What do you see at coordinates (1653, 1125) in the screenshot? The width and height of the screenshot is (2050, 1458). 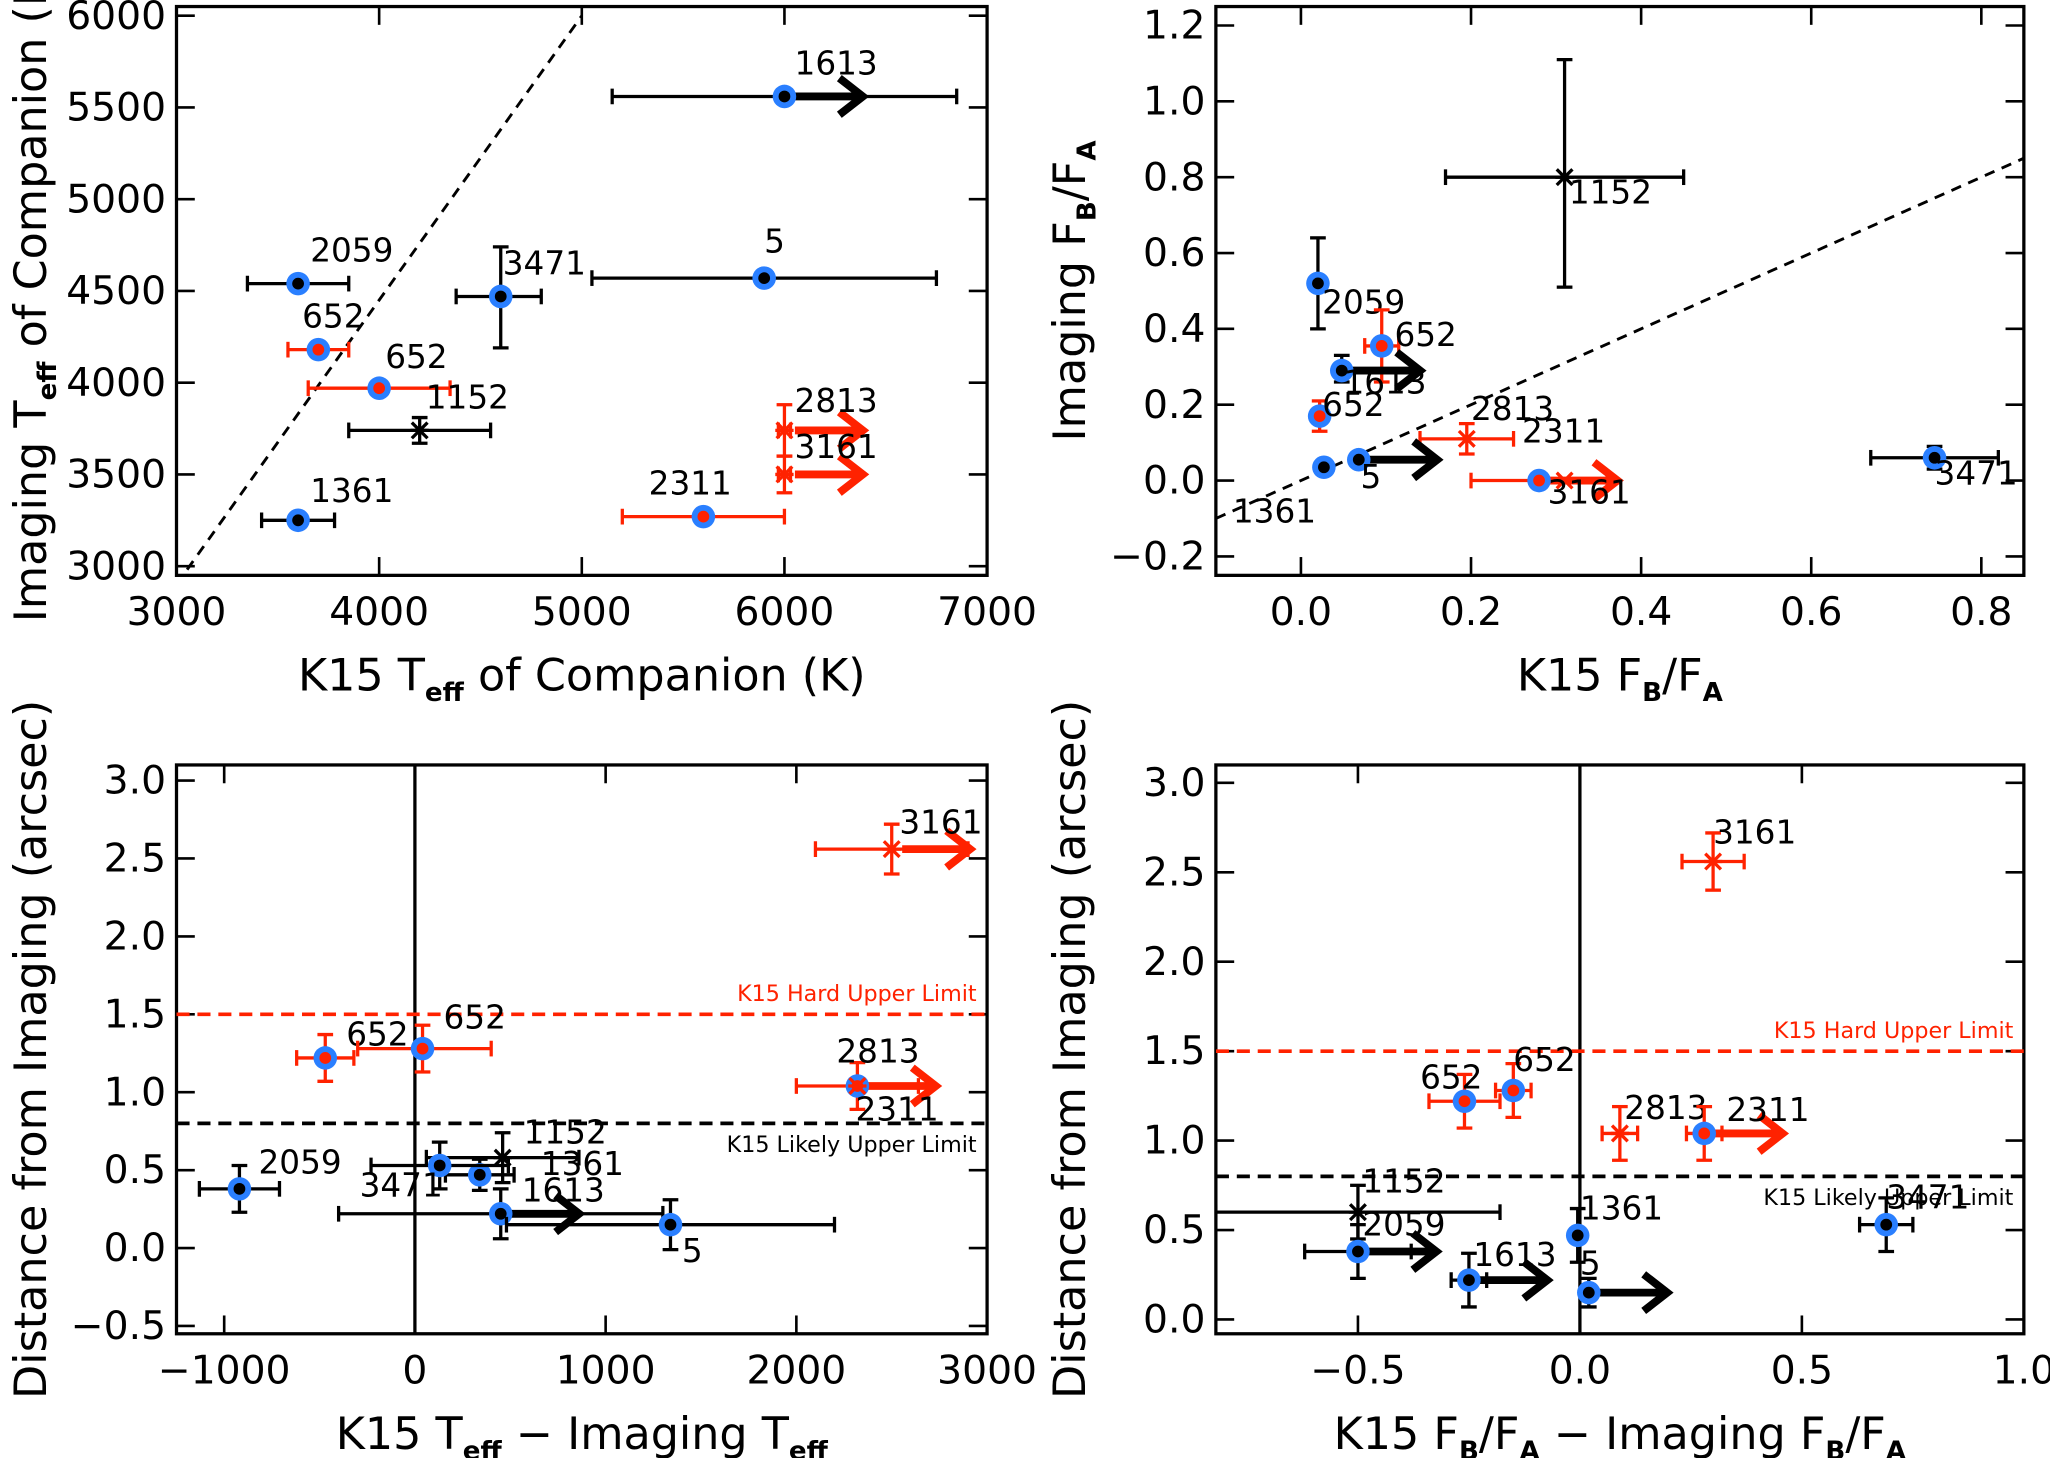 I see `data-point: 2813` at bounding box center [1653, 1125].